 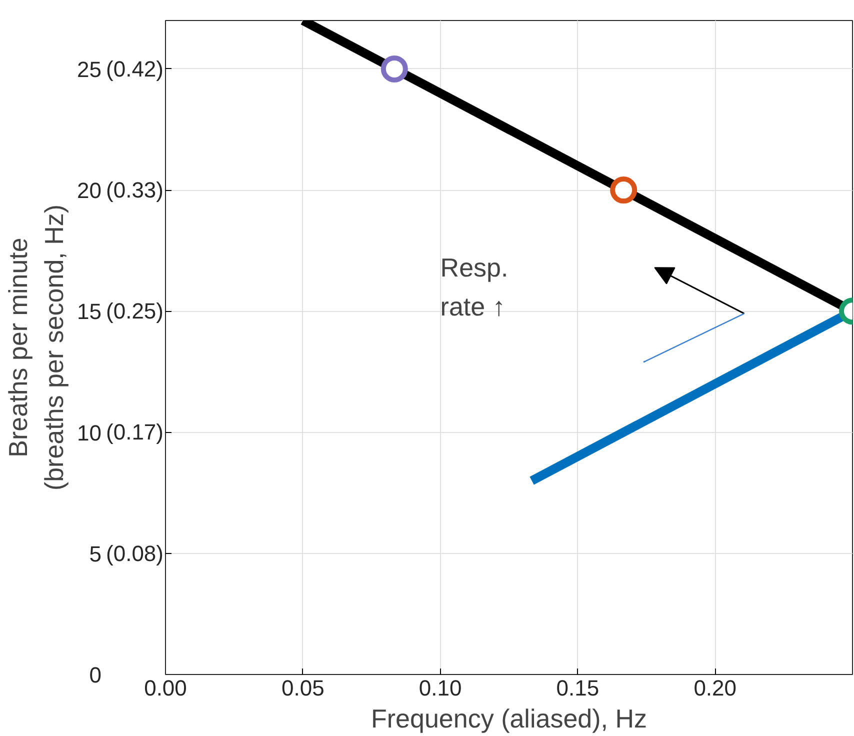 I want to click on y-tick-label: 20, so click(x=89, y=191).